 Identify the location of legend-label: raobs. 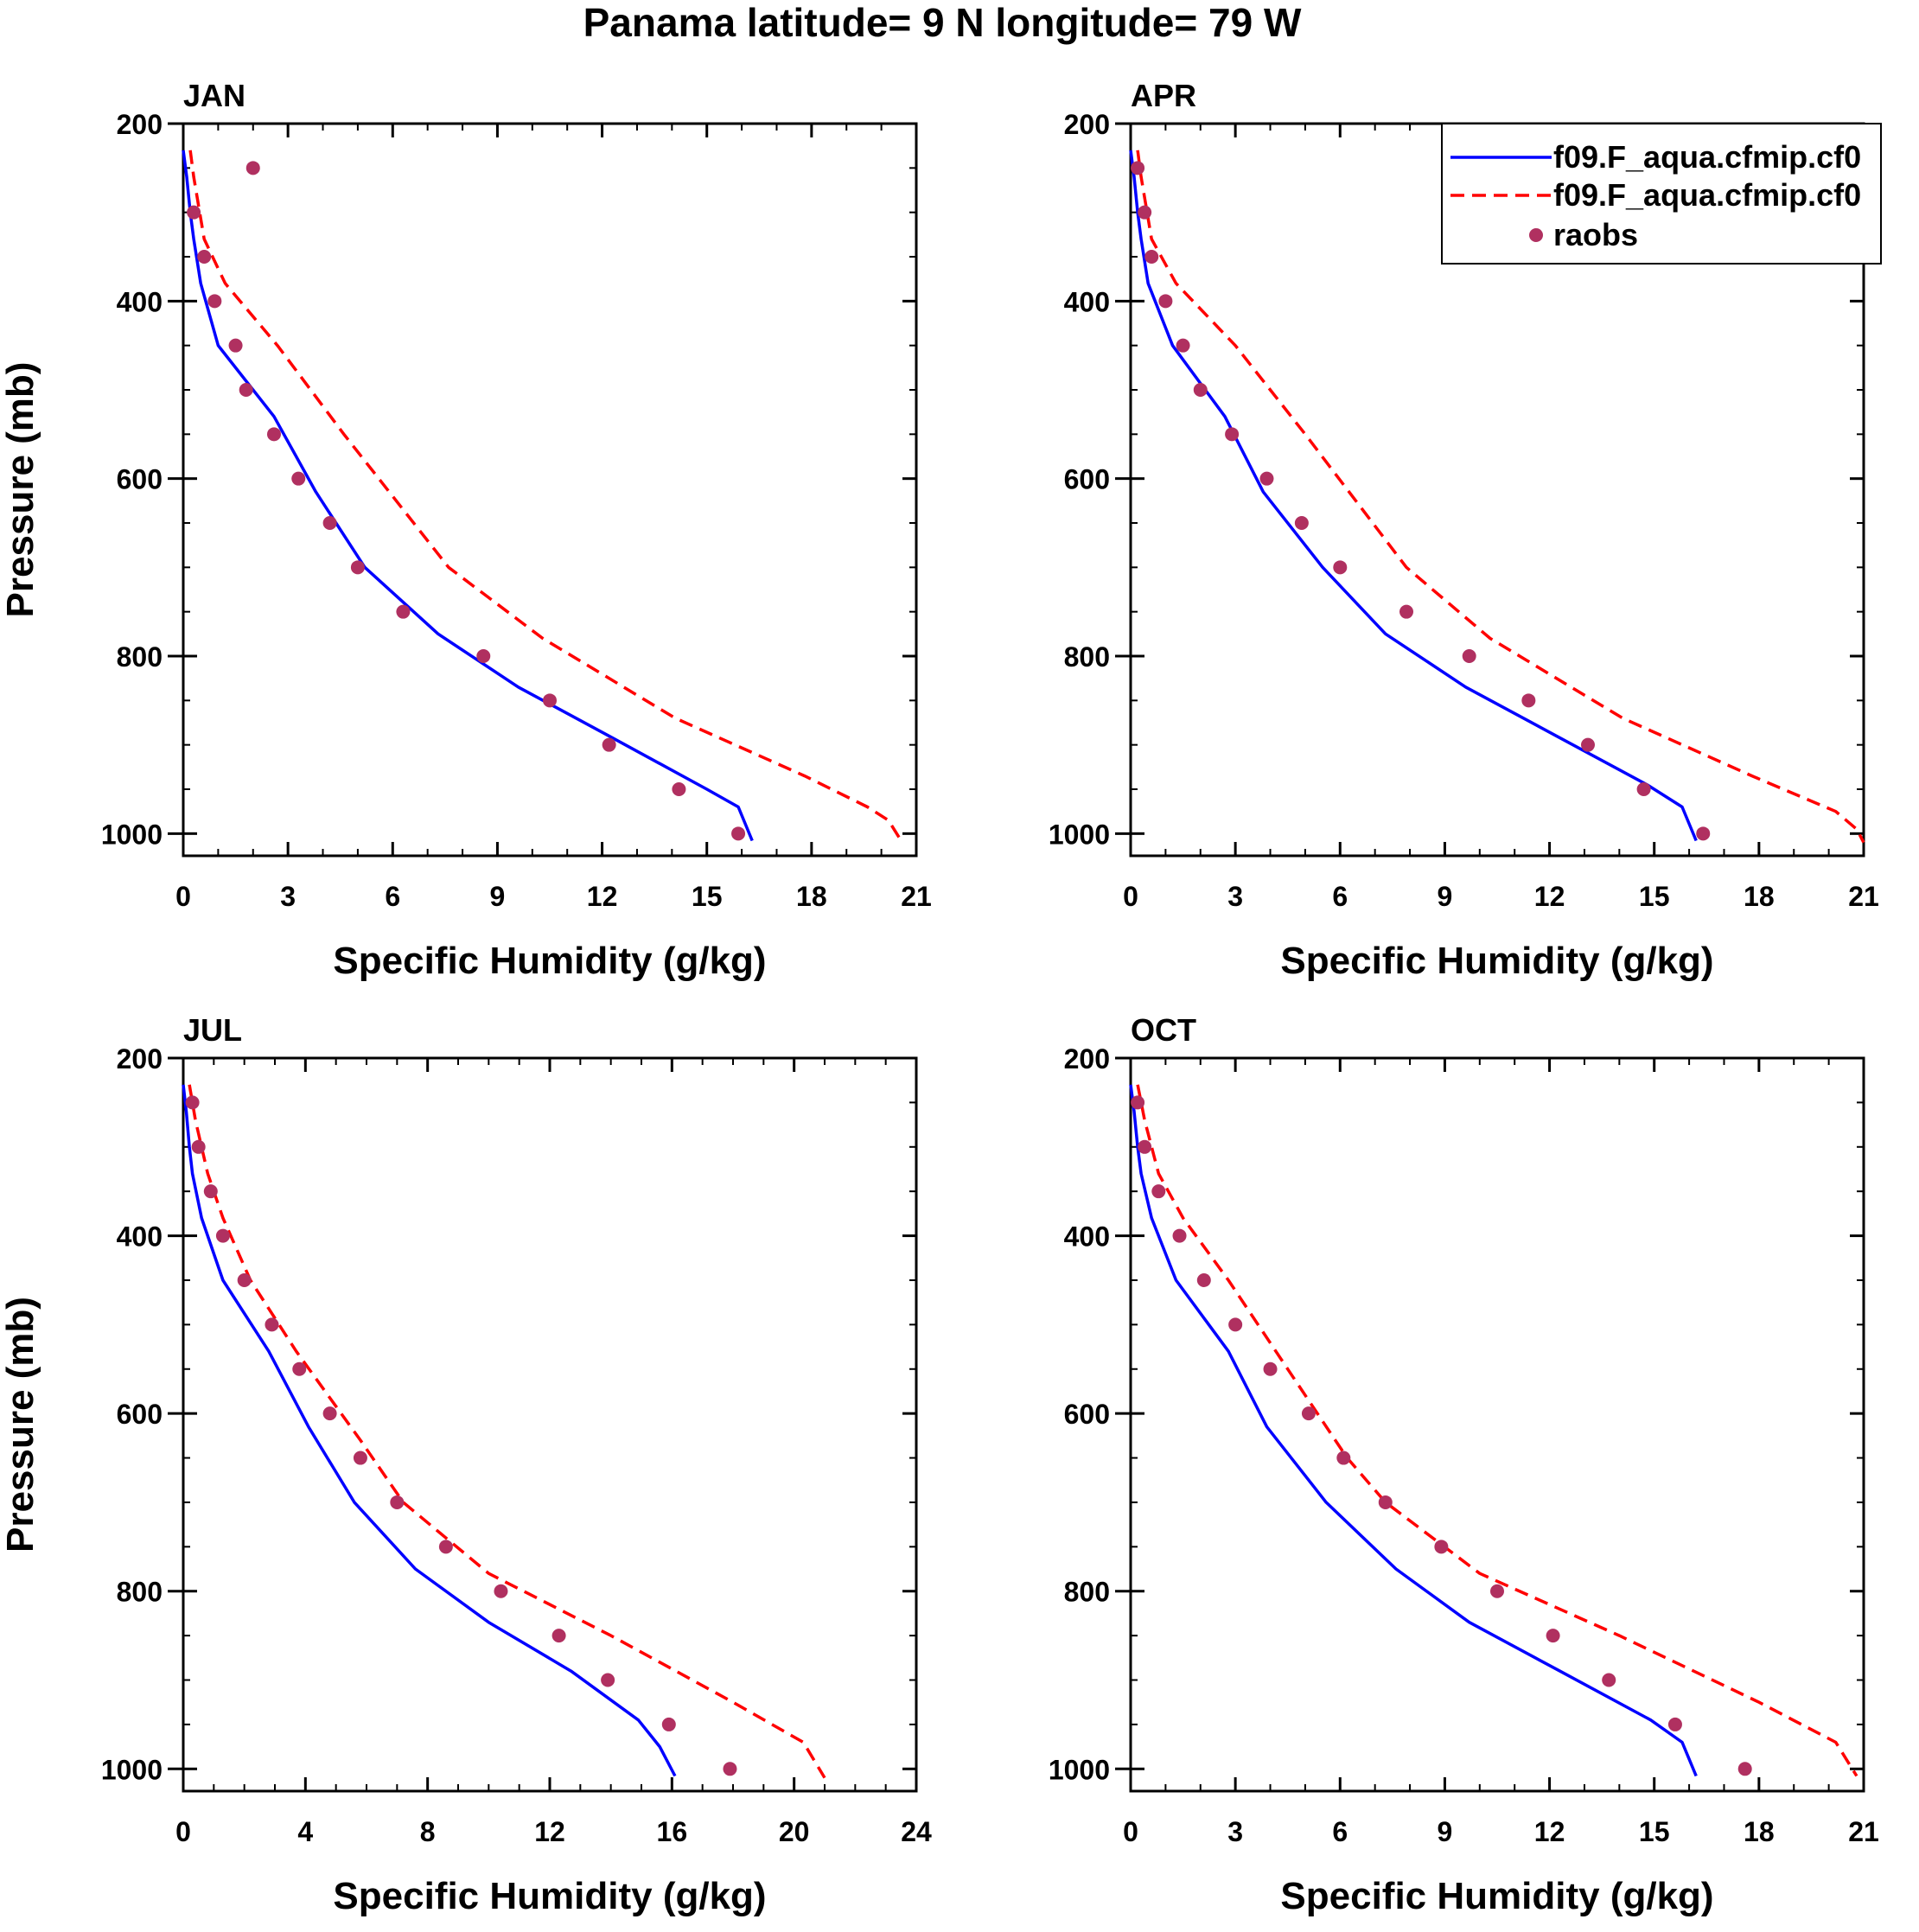
(1596, 234).